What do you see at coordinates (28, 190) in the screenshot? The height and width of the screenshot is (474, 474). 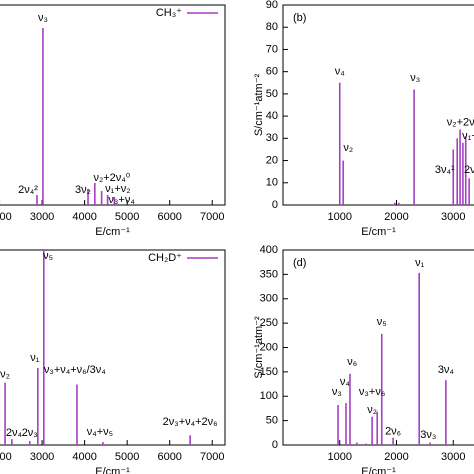 I see `peak-label: 2ν₄²` at bounding box center [28, 190].